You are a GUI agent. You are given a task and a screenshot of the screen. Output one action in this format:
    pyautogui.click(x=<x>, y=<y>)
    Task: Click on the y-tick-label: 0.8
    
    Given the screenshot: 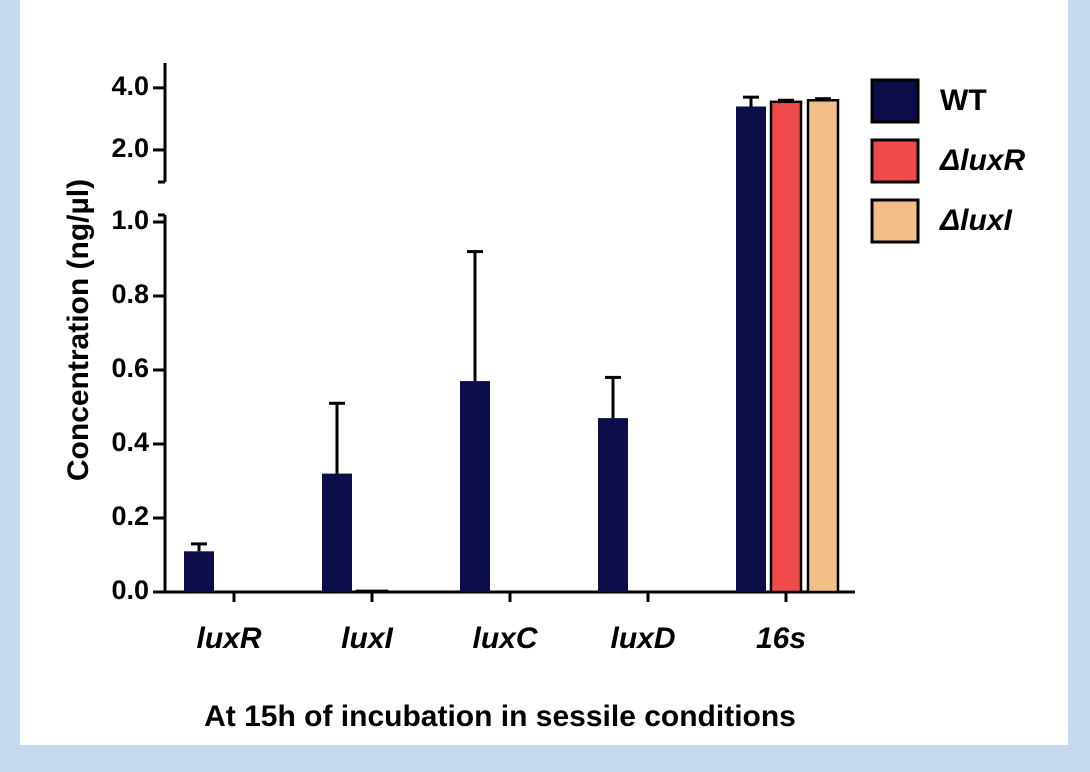 What is the action you would take?
    pyautogui.click(x=130, y=294)
    